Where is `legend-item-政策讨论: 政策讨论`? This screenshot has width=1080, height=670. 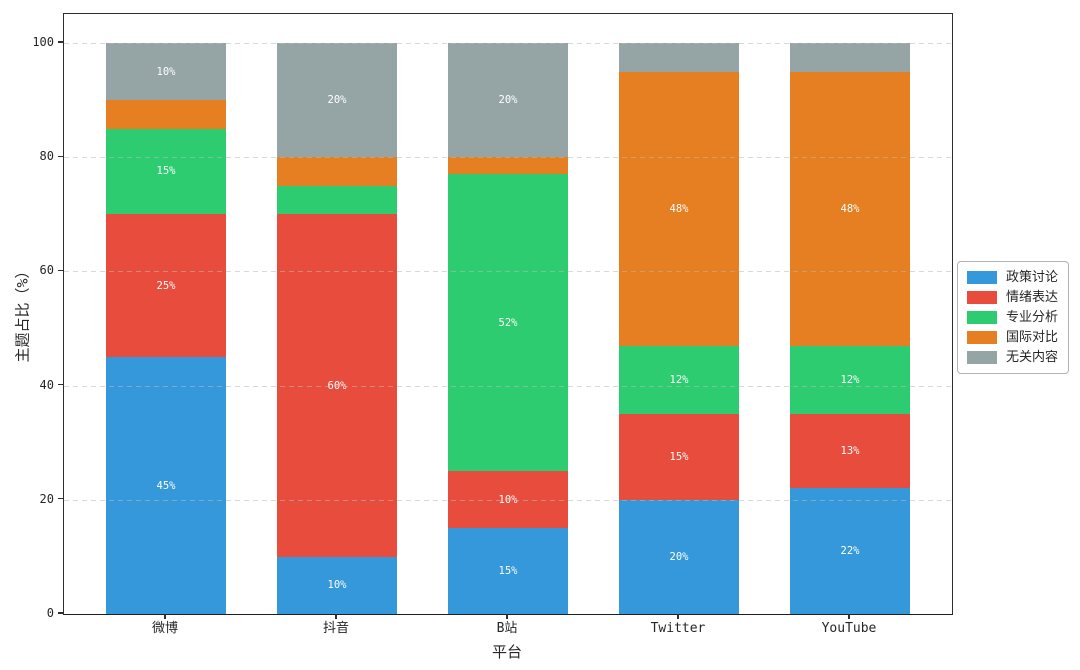 legend-item-政策讨论: 政策讨论 is located at coordinates (1012, 277).